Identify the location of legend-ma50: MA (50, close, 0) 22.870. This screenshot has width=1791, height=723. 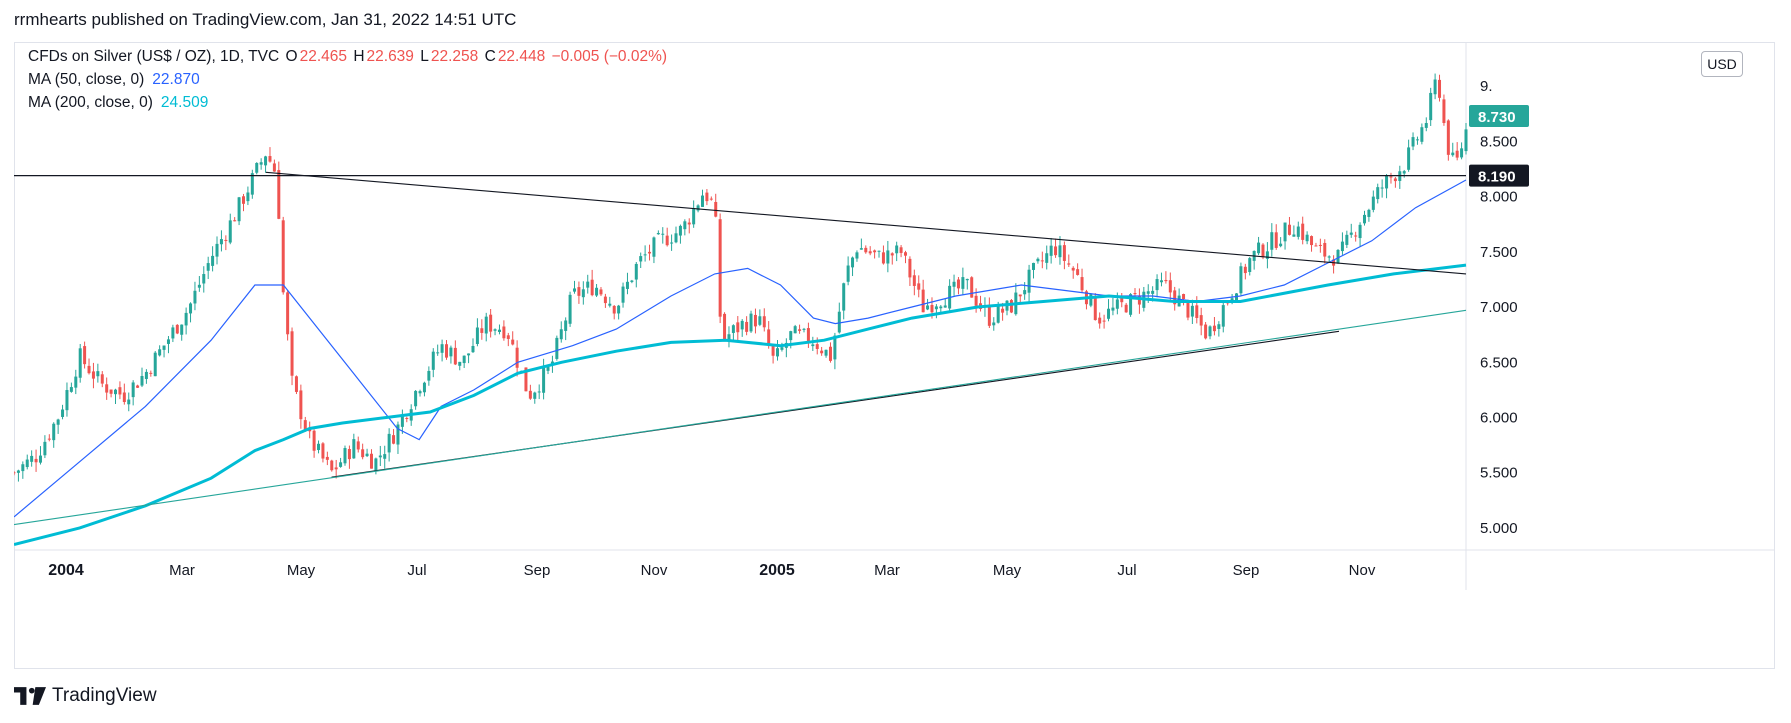
(115, 80).